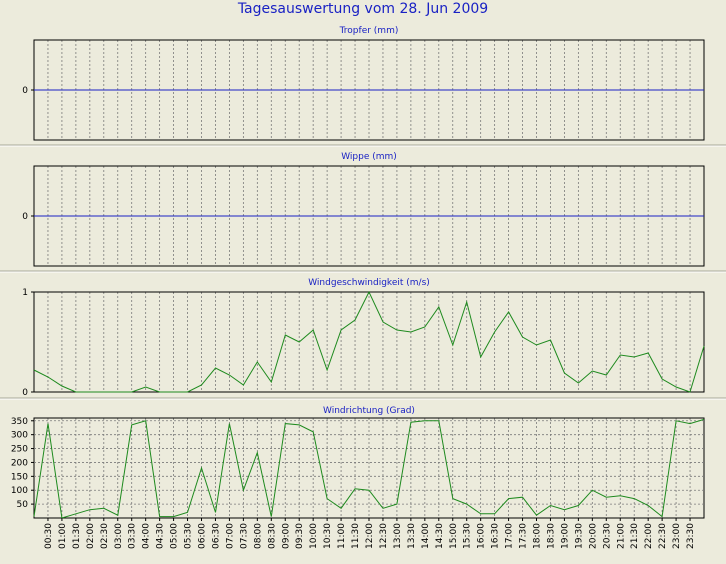 Image resolution: width=726 pixels, height=564 pixels. Describe the element at coordinates (426, 536) in the screenshot. I see `x-tick-label: 14:00` at that location.